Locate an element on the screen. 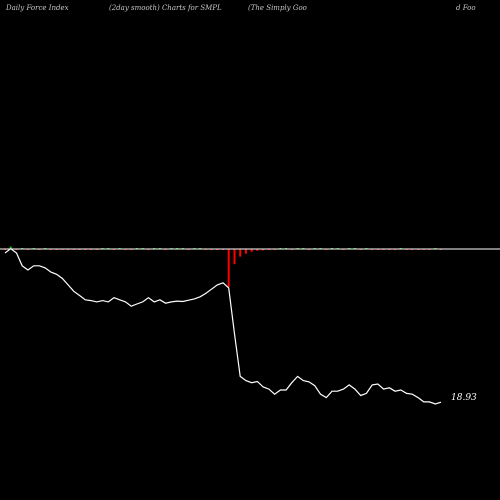 The width and height of the screenshot is (500, 500). header-middle-label: (2day smooth) Charts for SMPL is located at coordinates (165, 8).